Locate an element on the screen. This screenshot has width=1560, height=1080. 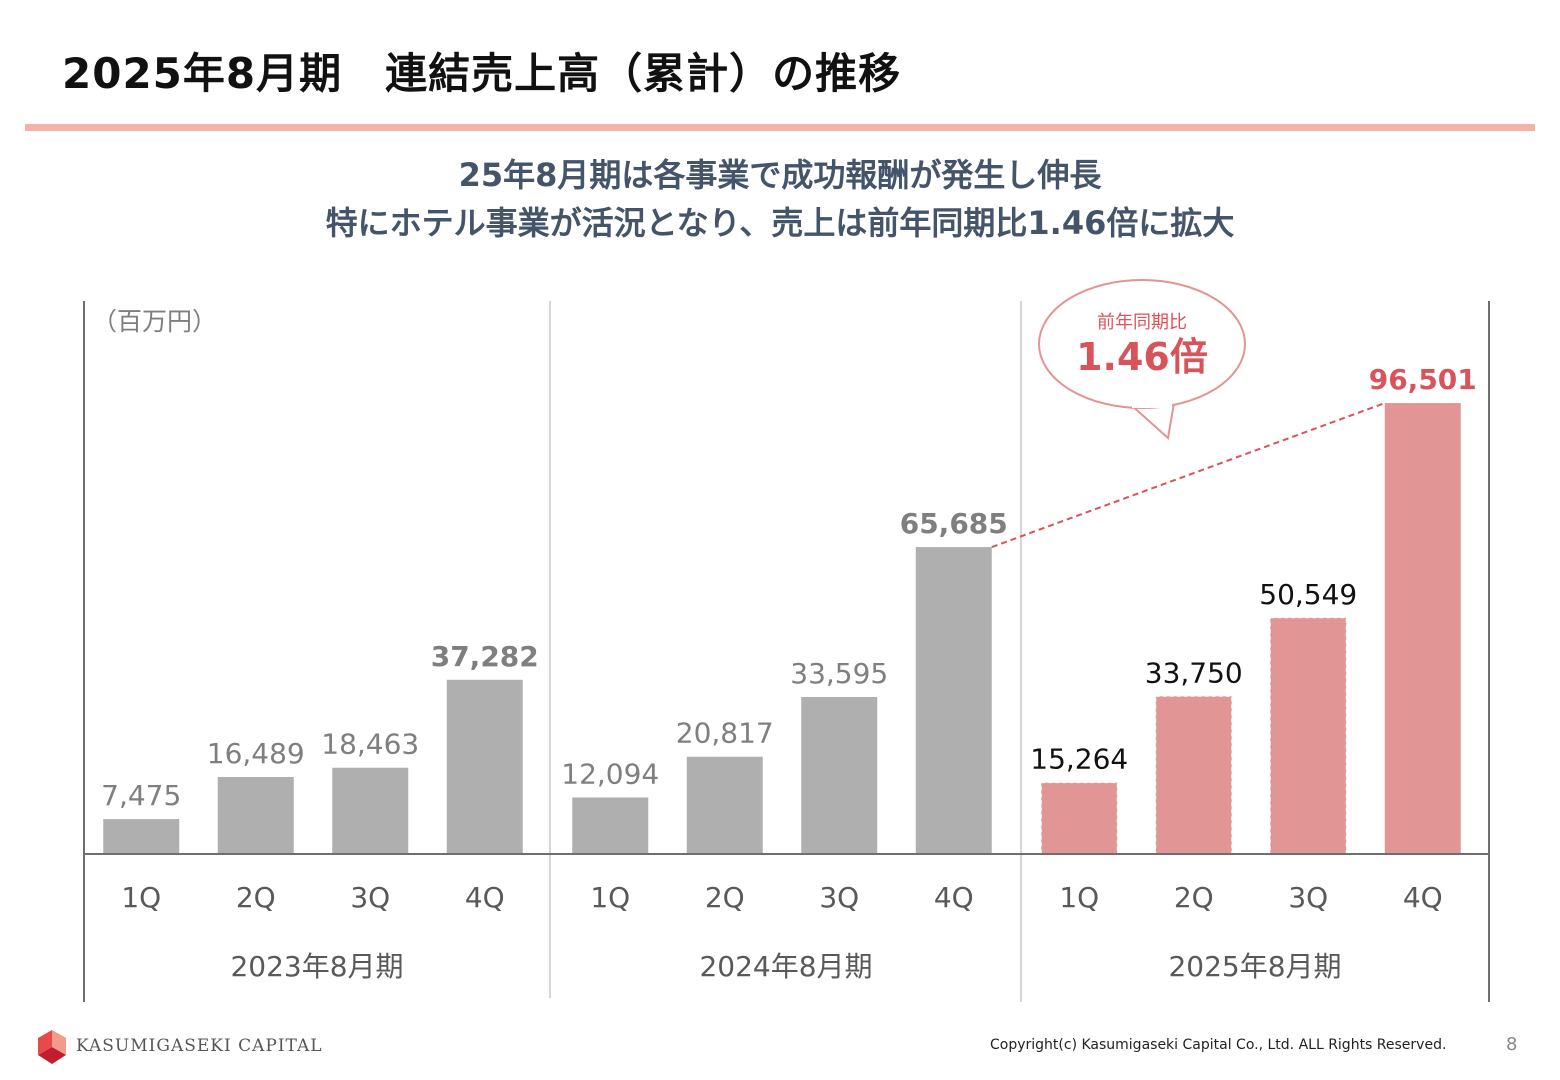
bar-value-label: 7,475 is located at coordinates (141, 795).